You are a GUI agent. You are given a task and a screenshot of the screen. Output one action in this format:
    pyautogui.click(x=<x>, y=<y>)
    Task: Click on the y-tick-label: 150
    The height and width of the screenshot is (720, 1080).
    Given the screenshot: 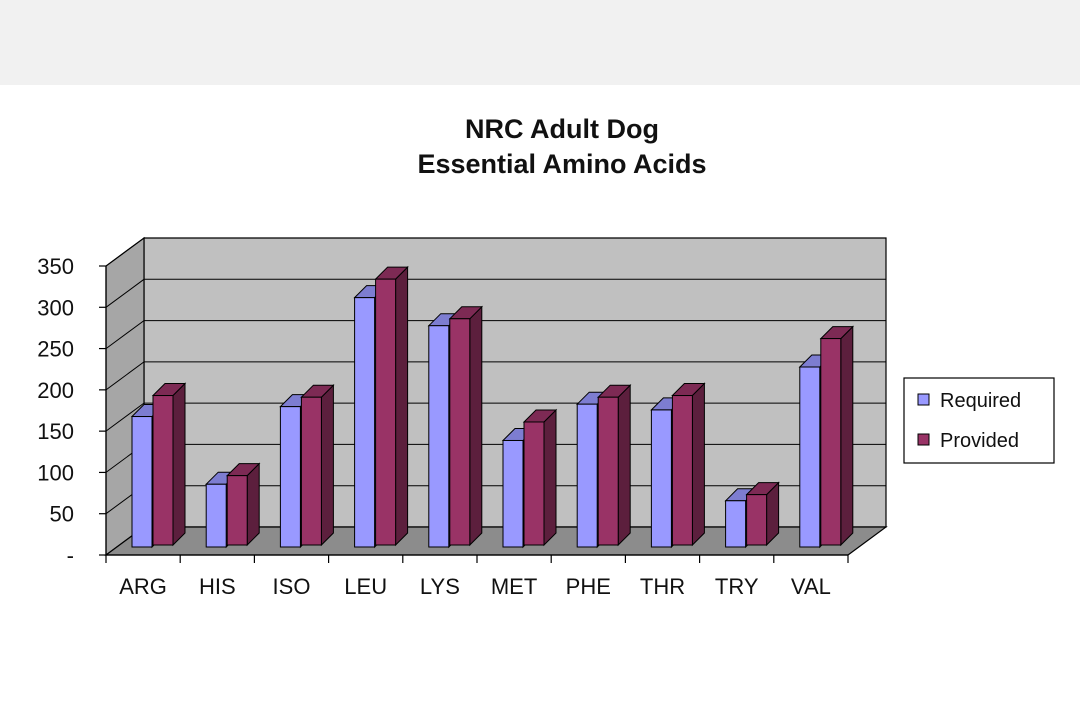 What is the action you would take?
    pyautogui.click(x=55, y=431)
    